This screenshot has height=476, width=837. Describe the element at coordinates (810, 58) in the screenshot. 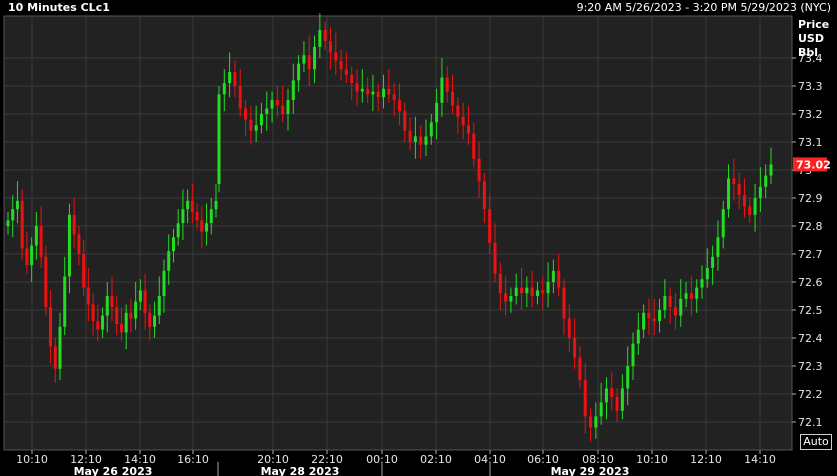

I see `y-tick-label: 73.4` at that location.